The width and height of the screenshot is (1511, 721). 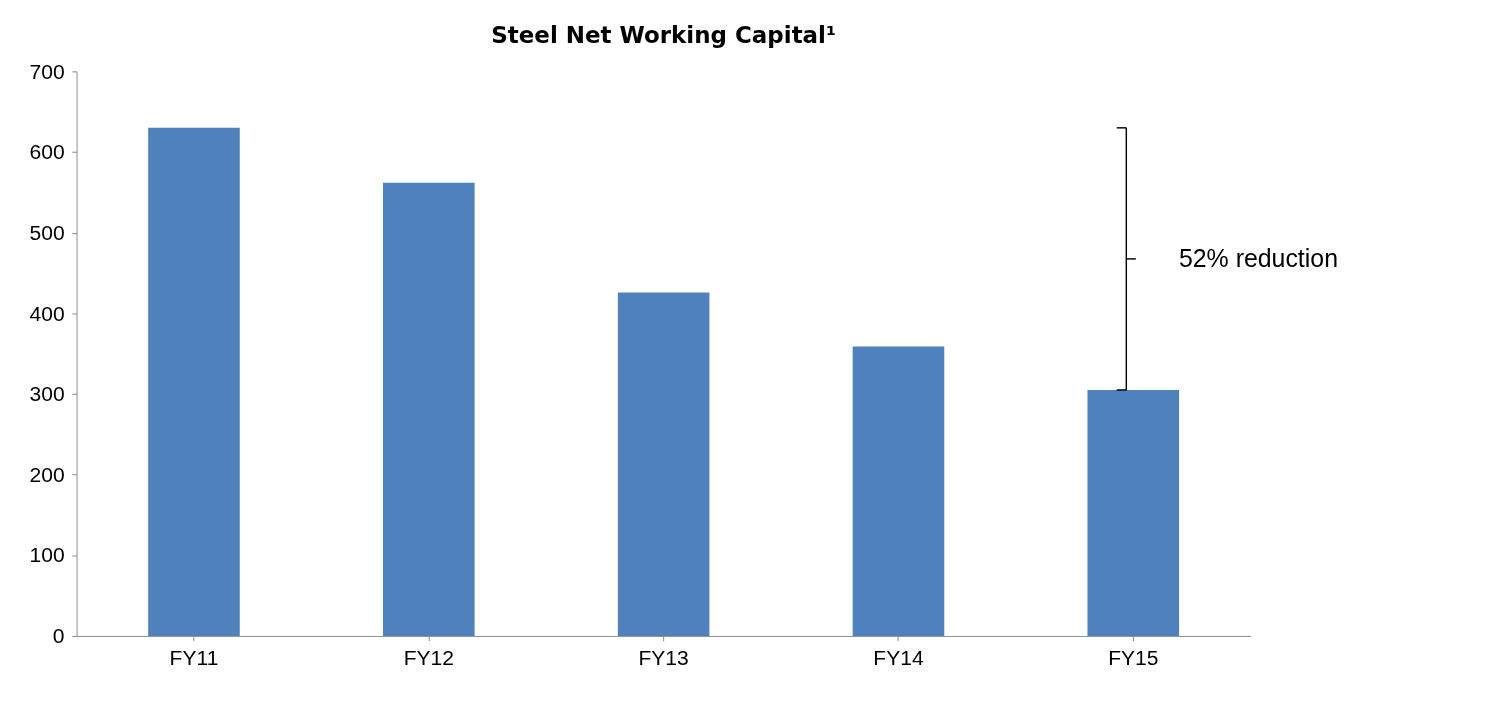 What do you see at coordinates (47, 474) in the screenshot?
I see `y-tick-label: 200` at bounding box center [47, 474].